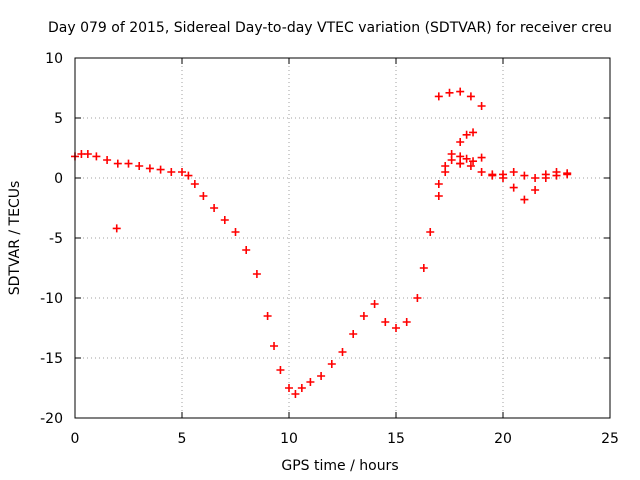  Describe the element at coordinates (182, 439) in the screenshot. I see `x-tick-label: 5` at that location.